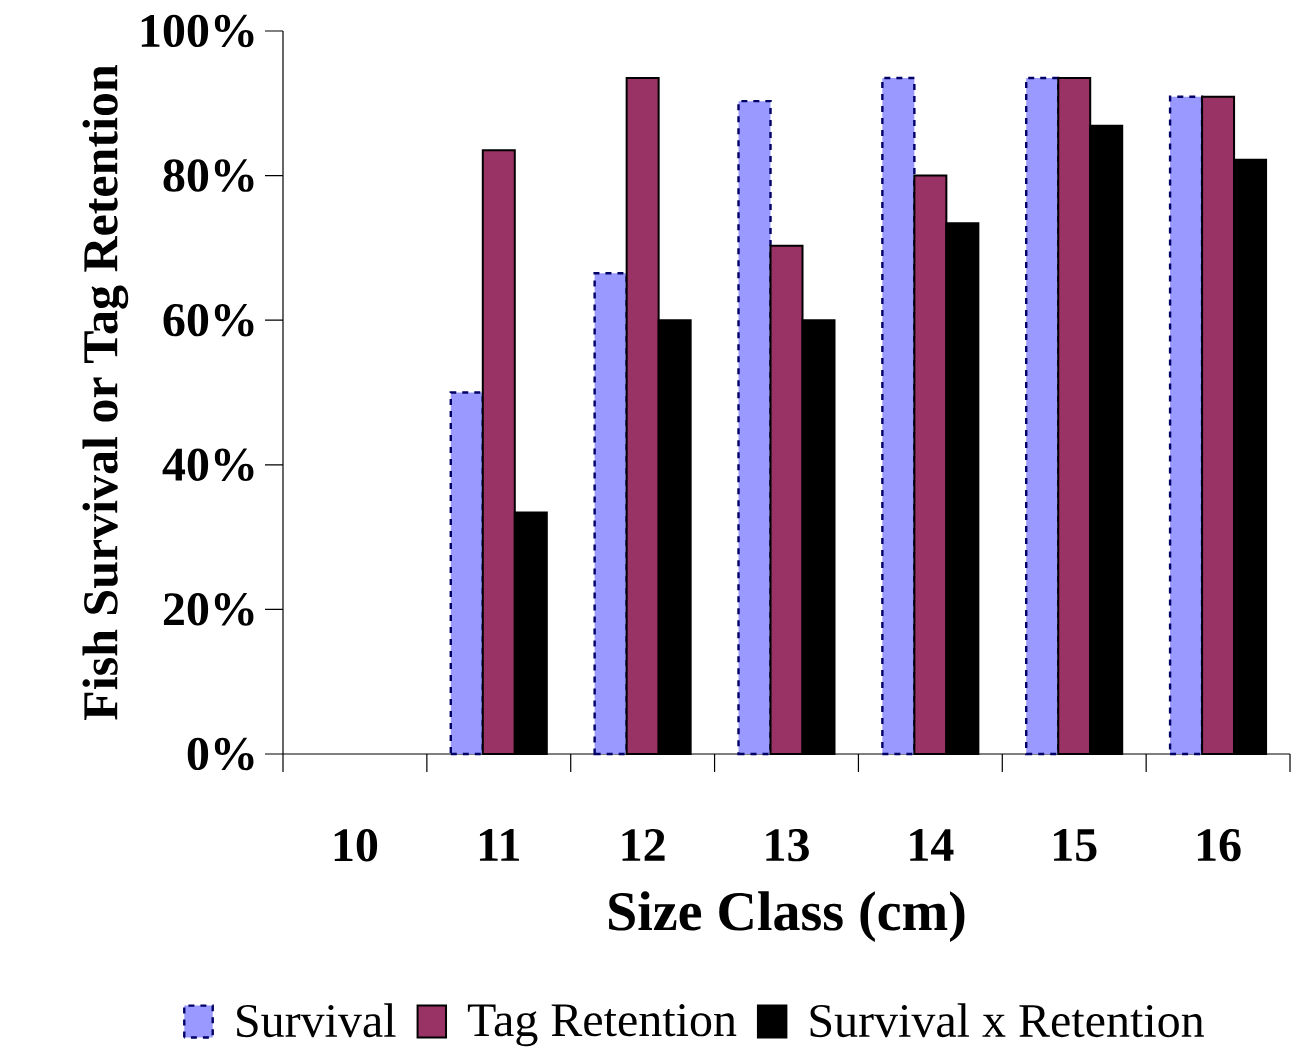  I want to click on x-tick-label: 16, so click(1219, 845).